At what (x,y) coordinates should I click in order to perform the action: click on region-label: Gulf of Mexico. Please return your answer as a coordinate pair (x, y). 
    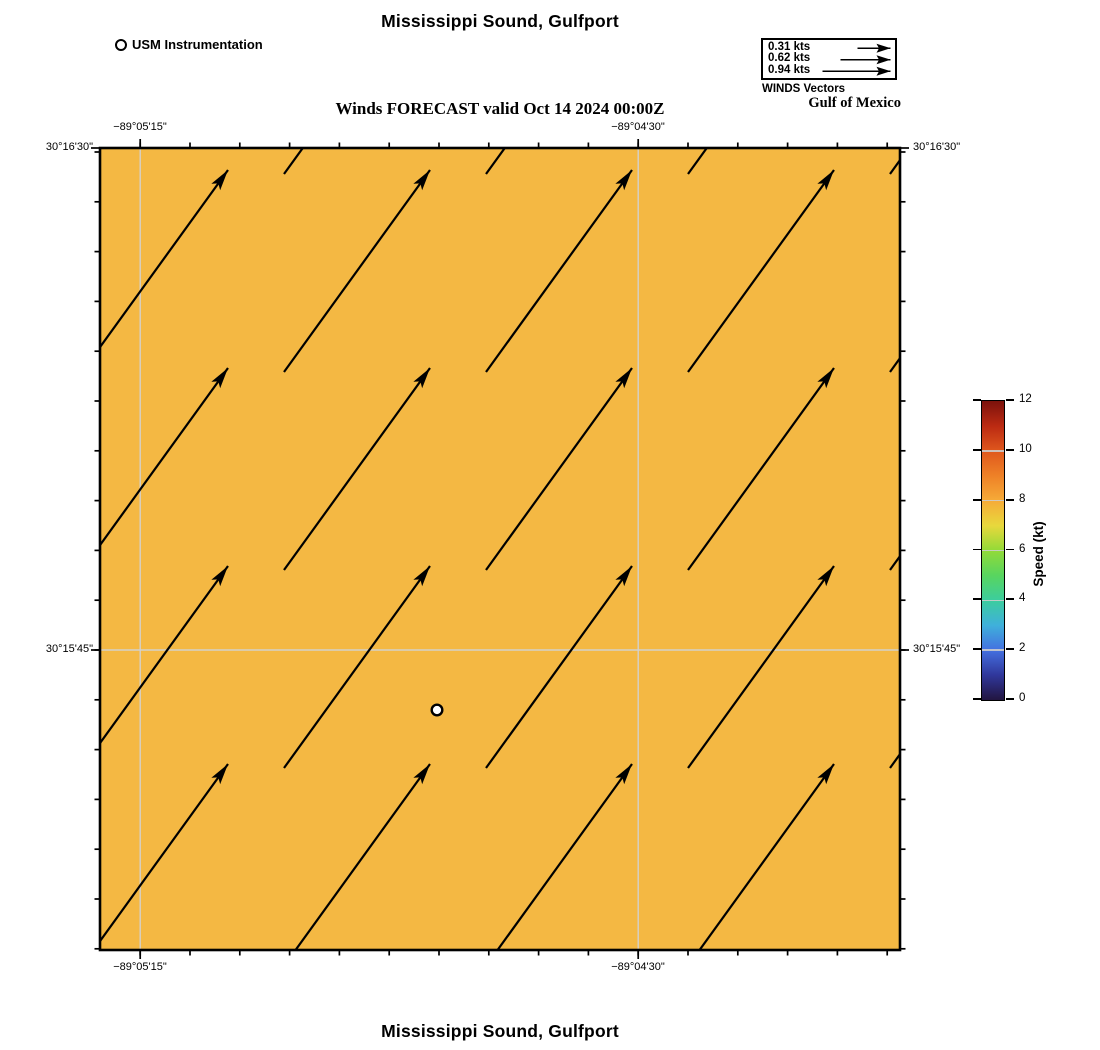
    Looking at the image, I should click on (854, 103).